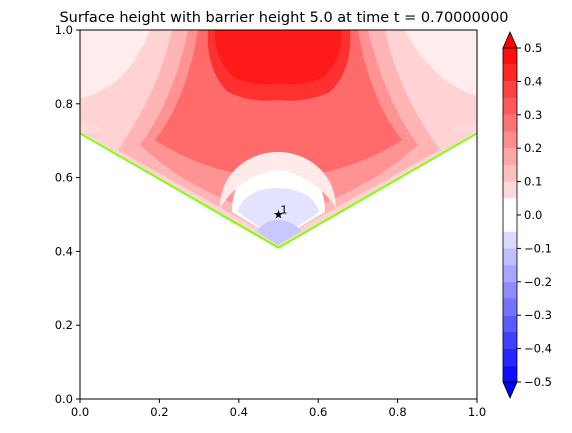 This screenshot has height=433, width=572. I want to click on contour-level-0.05-inner, so click(278, 180).